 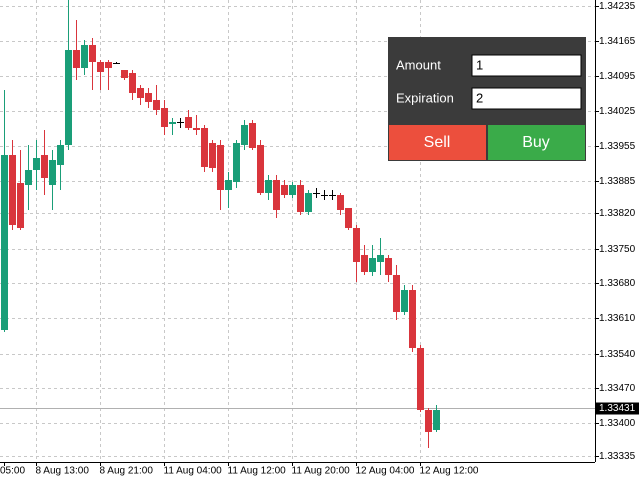 What do you see at coordinates (479, 97) in the screenshot?
I see `expiration-value: 2` at bounding box center [479, 97].